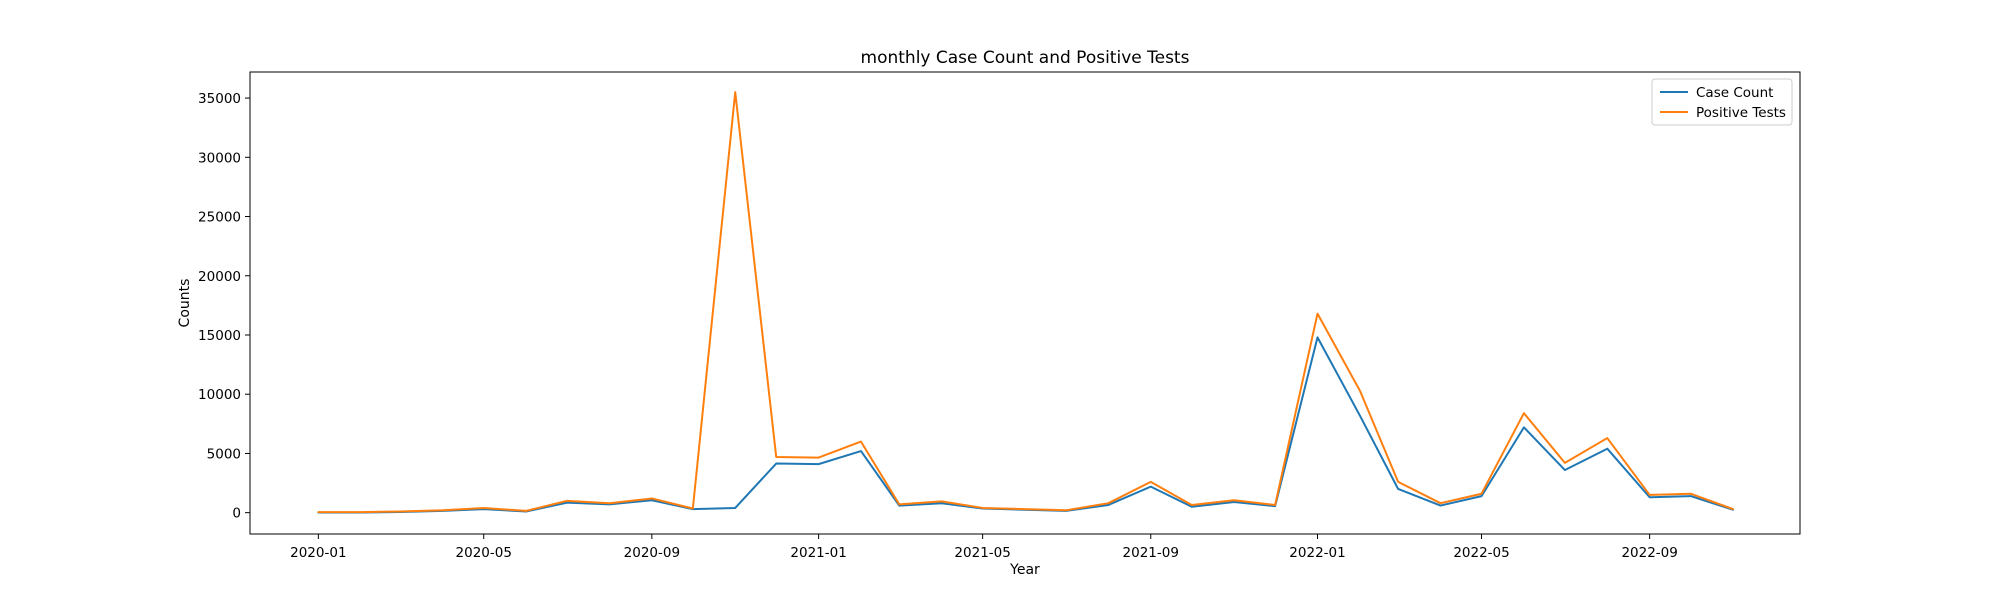 The width and height of the screenshot is (2000, 600). I want to click on y-tick-label: 10000, so click(219, 395).